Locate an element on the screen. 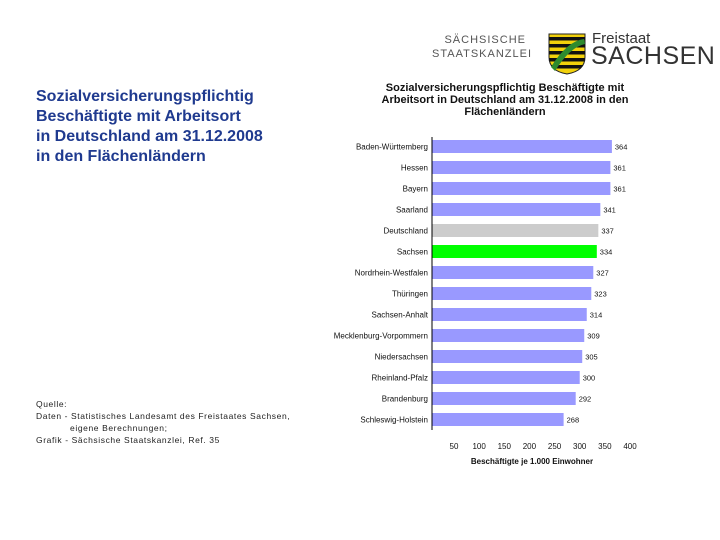 The width and height of the screenshot is (720, 540). category-label: Schleswig-Holstein is located at coordinates (394, 420).